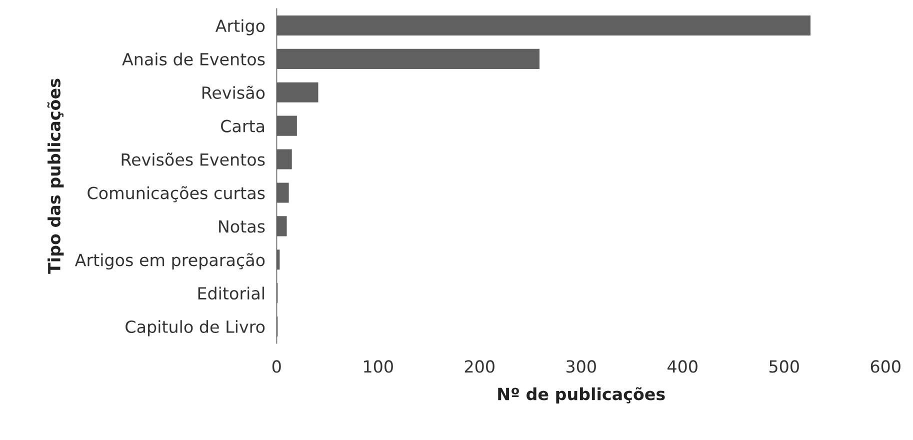 The height and width of the screenshot is (440, 913). I want to click on y-axis-title: Tipo das publicações, so click(55, 176).